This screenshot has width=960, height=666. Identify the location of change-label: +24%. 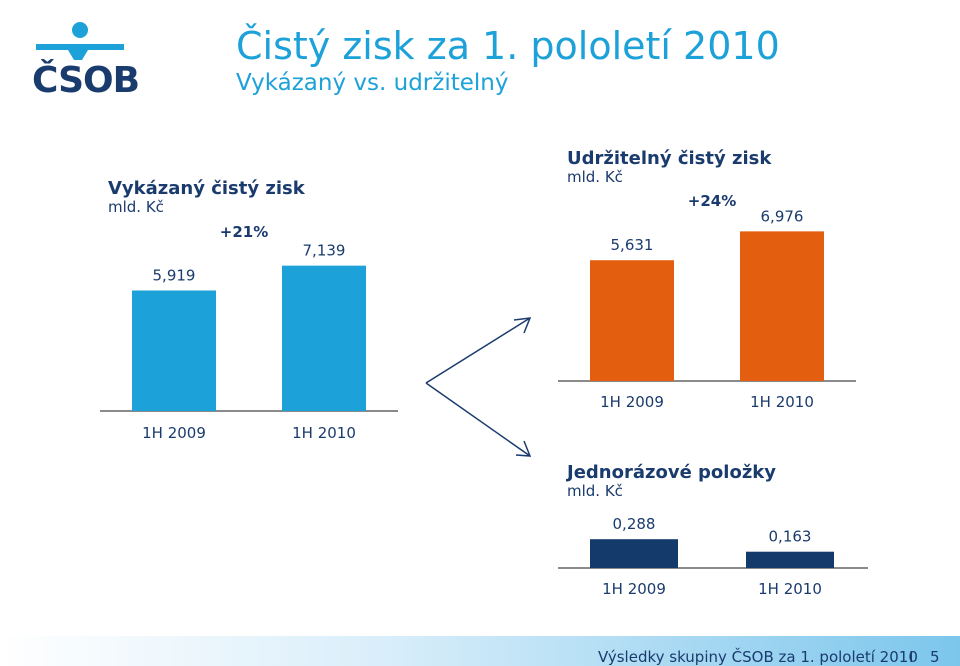
(712, 201).